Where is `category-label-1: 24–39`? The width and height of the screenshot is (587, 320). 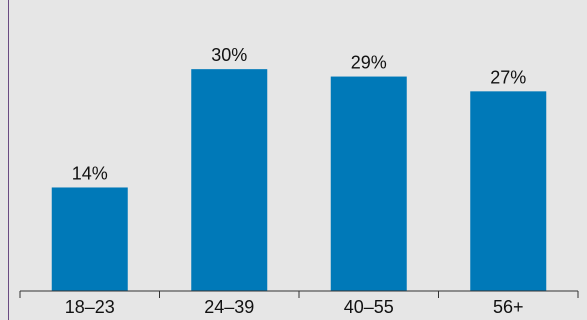 category-label-1: 24–39 is located at coordinates (229, 307).